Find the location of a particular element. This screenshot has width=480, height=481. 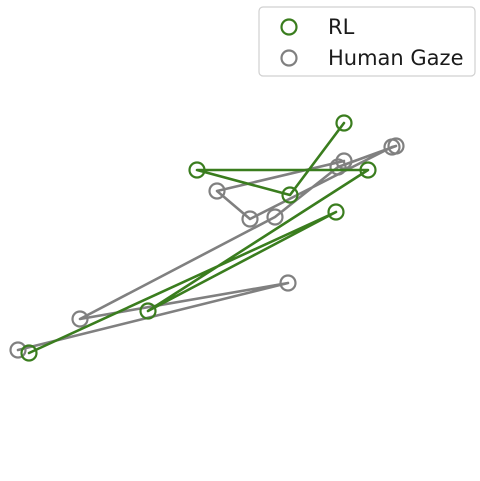

legend-label-rl: RL is located at coordinates (341, 27).